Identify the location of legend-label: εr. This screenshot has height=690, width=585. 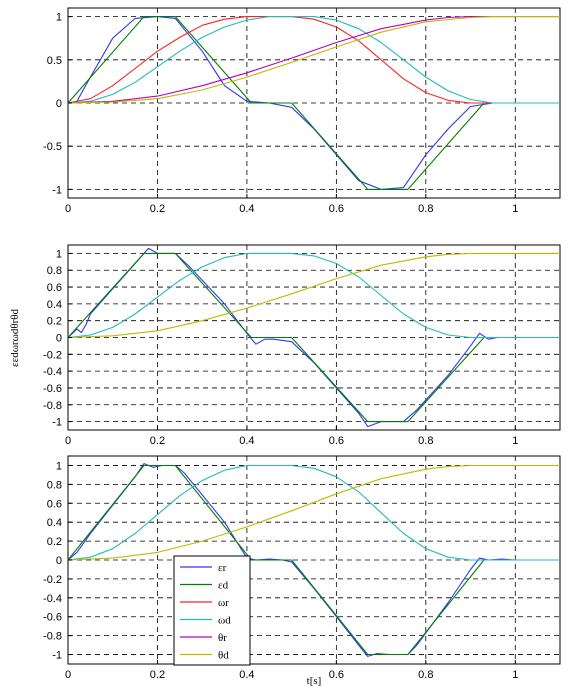
(222, 568).